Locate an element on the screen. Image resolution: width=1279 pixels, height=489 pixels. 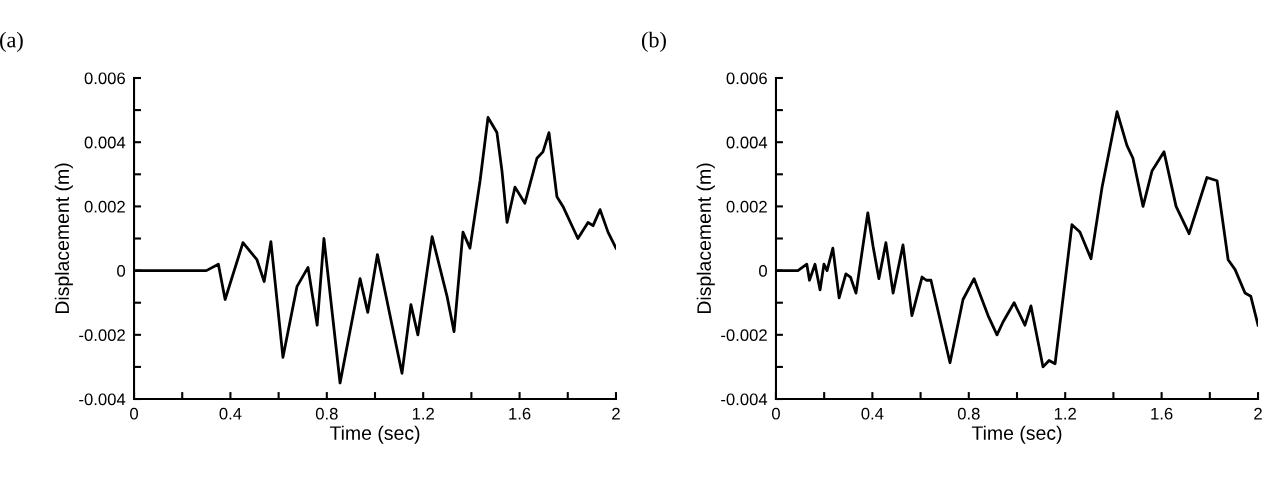
chart-title: (b) is located at coordinates (653, 41).